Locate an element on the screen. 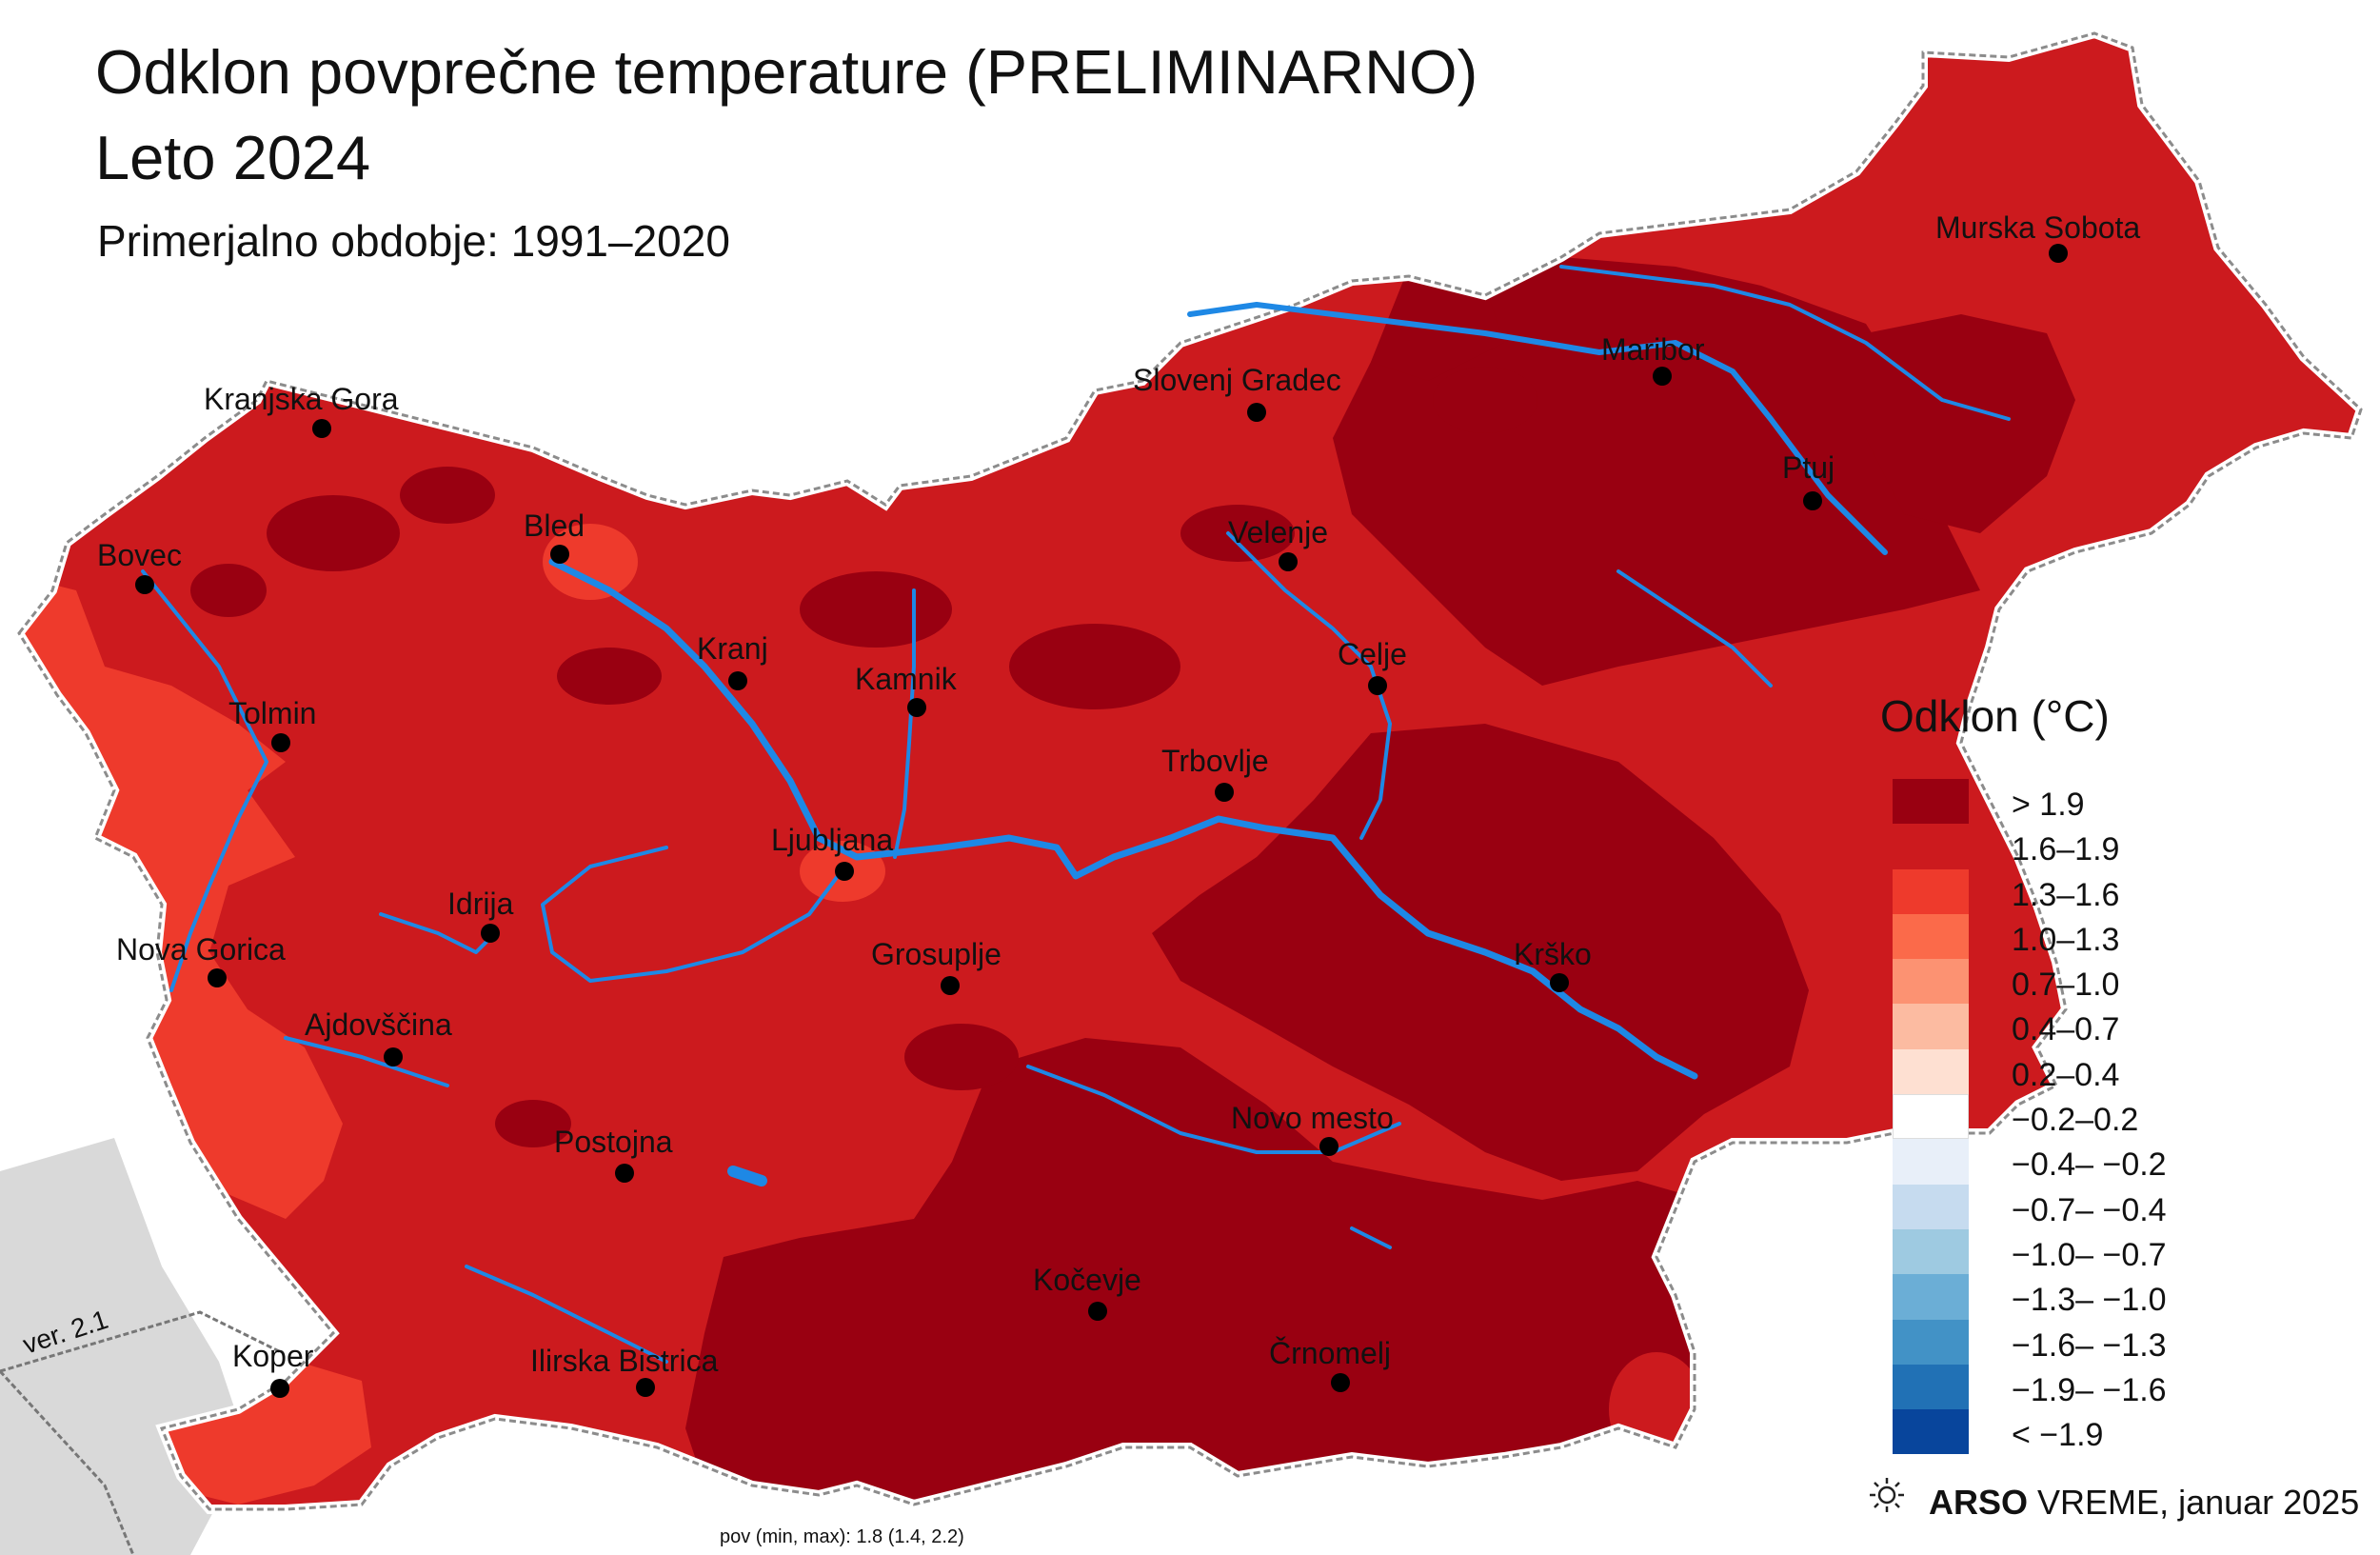 The image size is (2380, 1555). svg-text: Bled is located at coordinates (554, 525).